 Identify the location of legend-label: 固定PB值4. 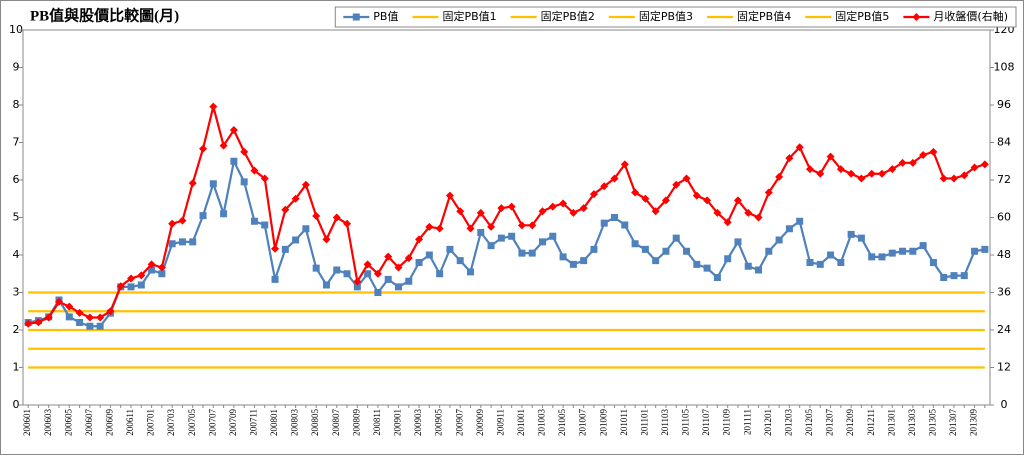
(764, 16).